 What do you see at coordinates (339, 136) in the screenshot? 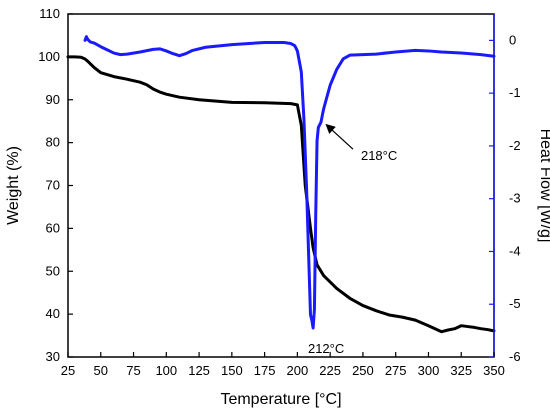
I see `annotation-218c-arrow` at bounding box center [339, 136].